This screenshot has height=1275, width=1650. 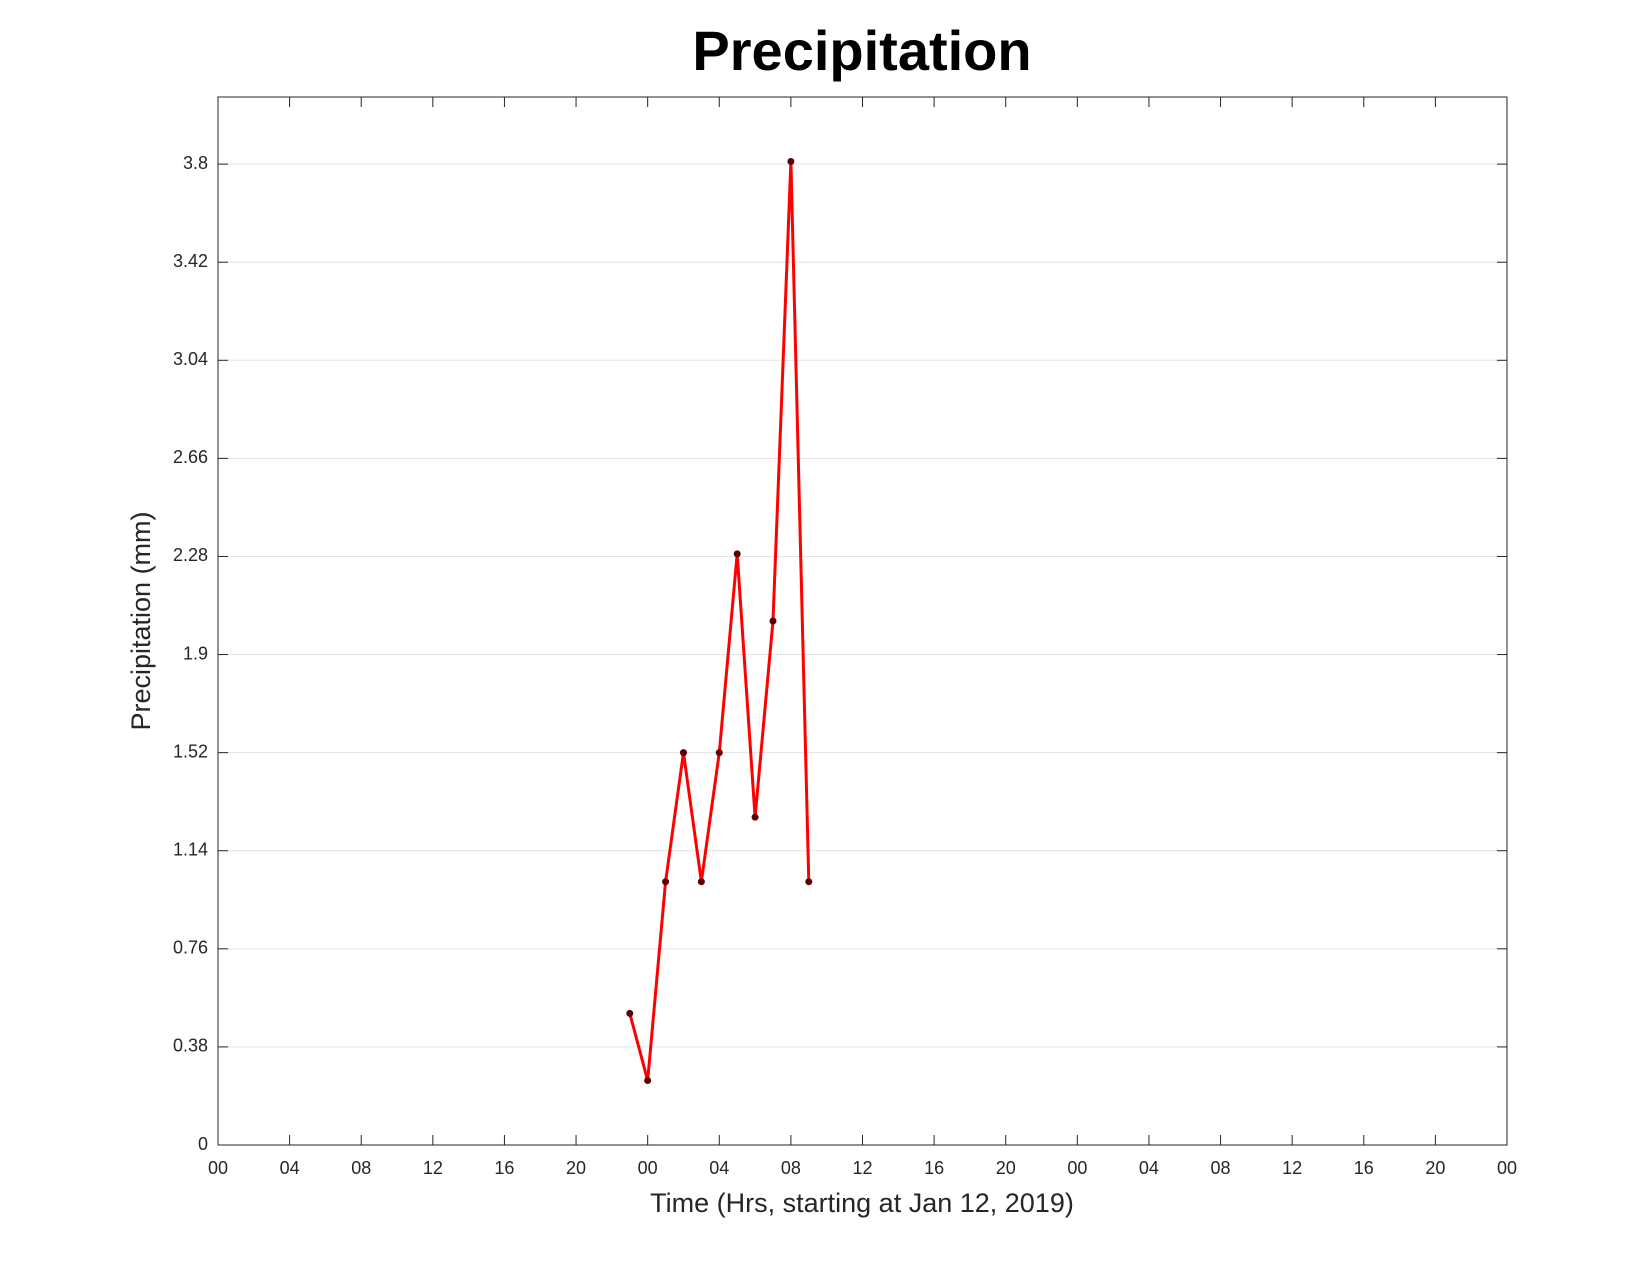 What do you see at coordinates (190, 457) in the screenshot?
I see `y-tick-label: 2.66` at bounding box center [190, 457].